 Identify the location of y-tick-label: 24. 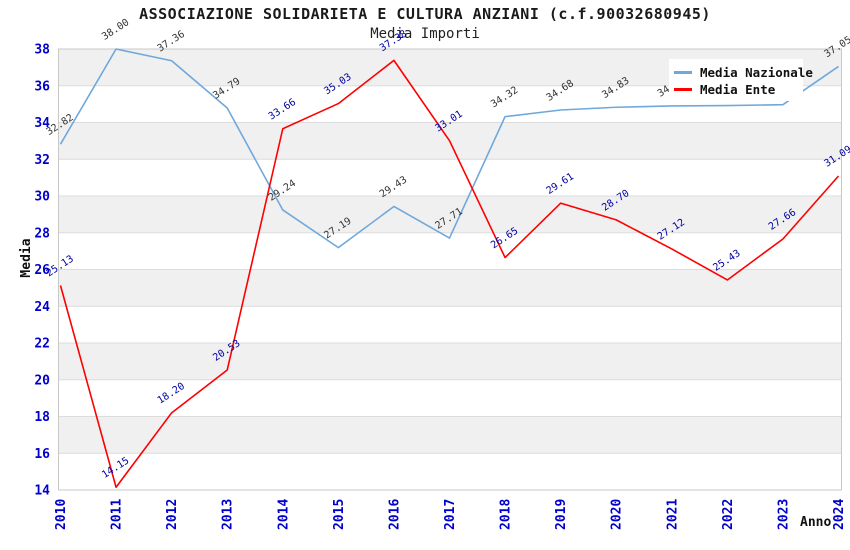
(42, 307).